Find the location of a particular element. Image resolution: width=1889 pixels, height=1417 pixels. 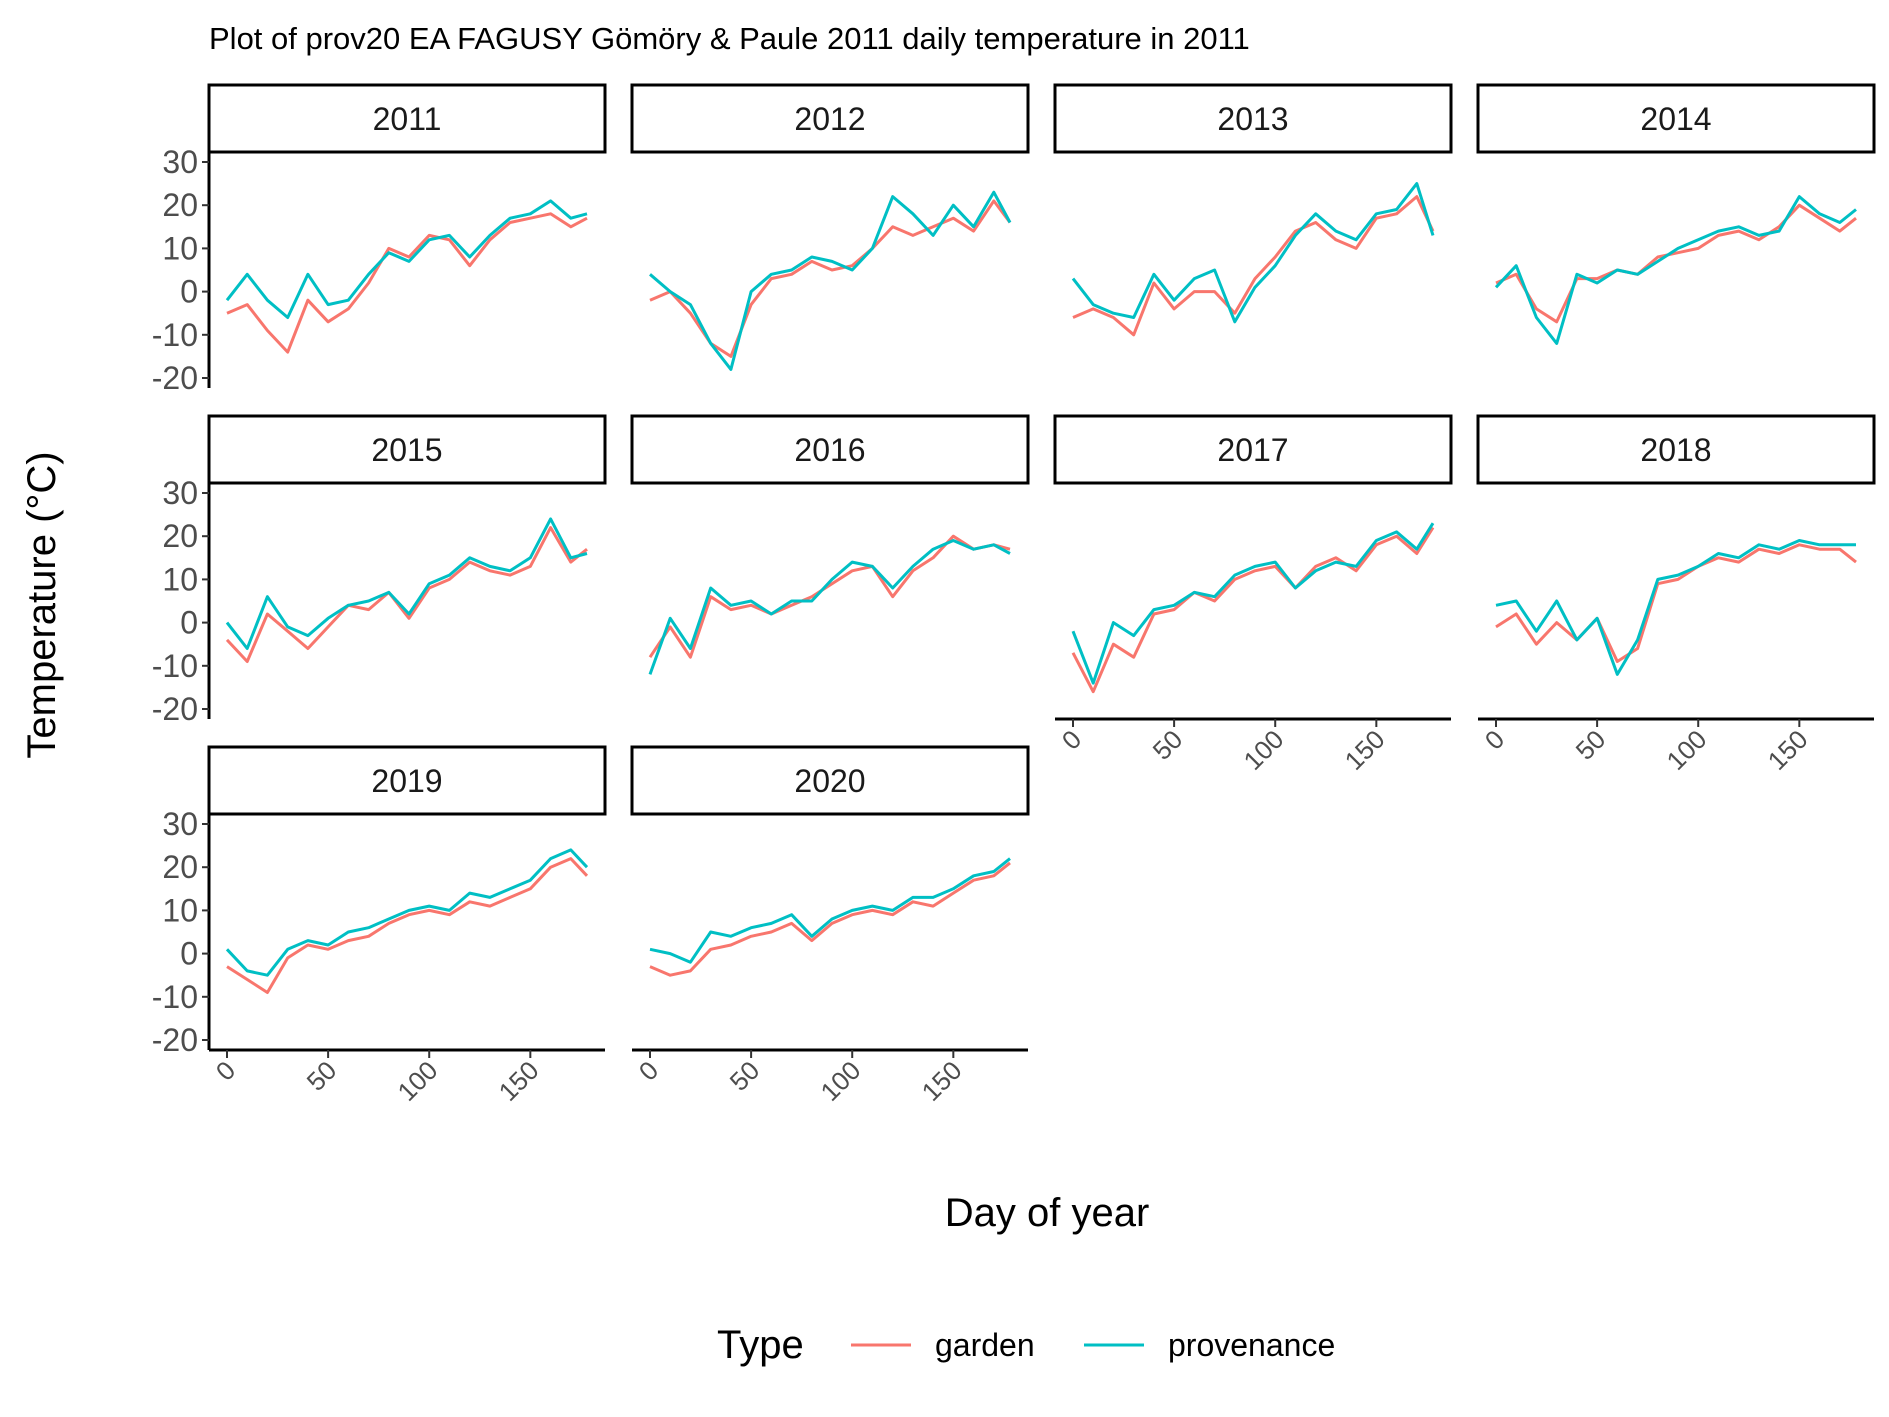

facet-strip-label: 2011 is located at coordinates (407, 119).